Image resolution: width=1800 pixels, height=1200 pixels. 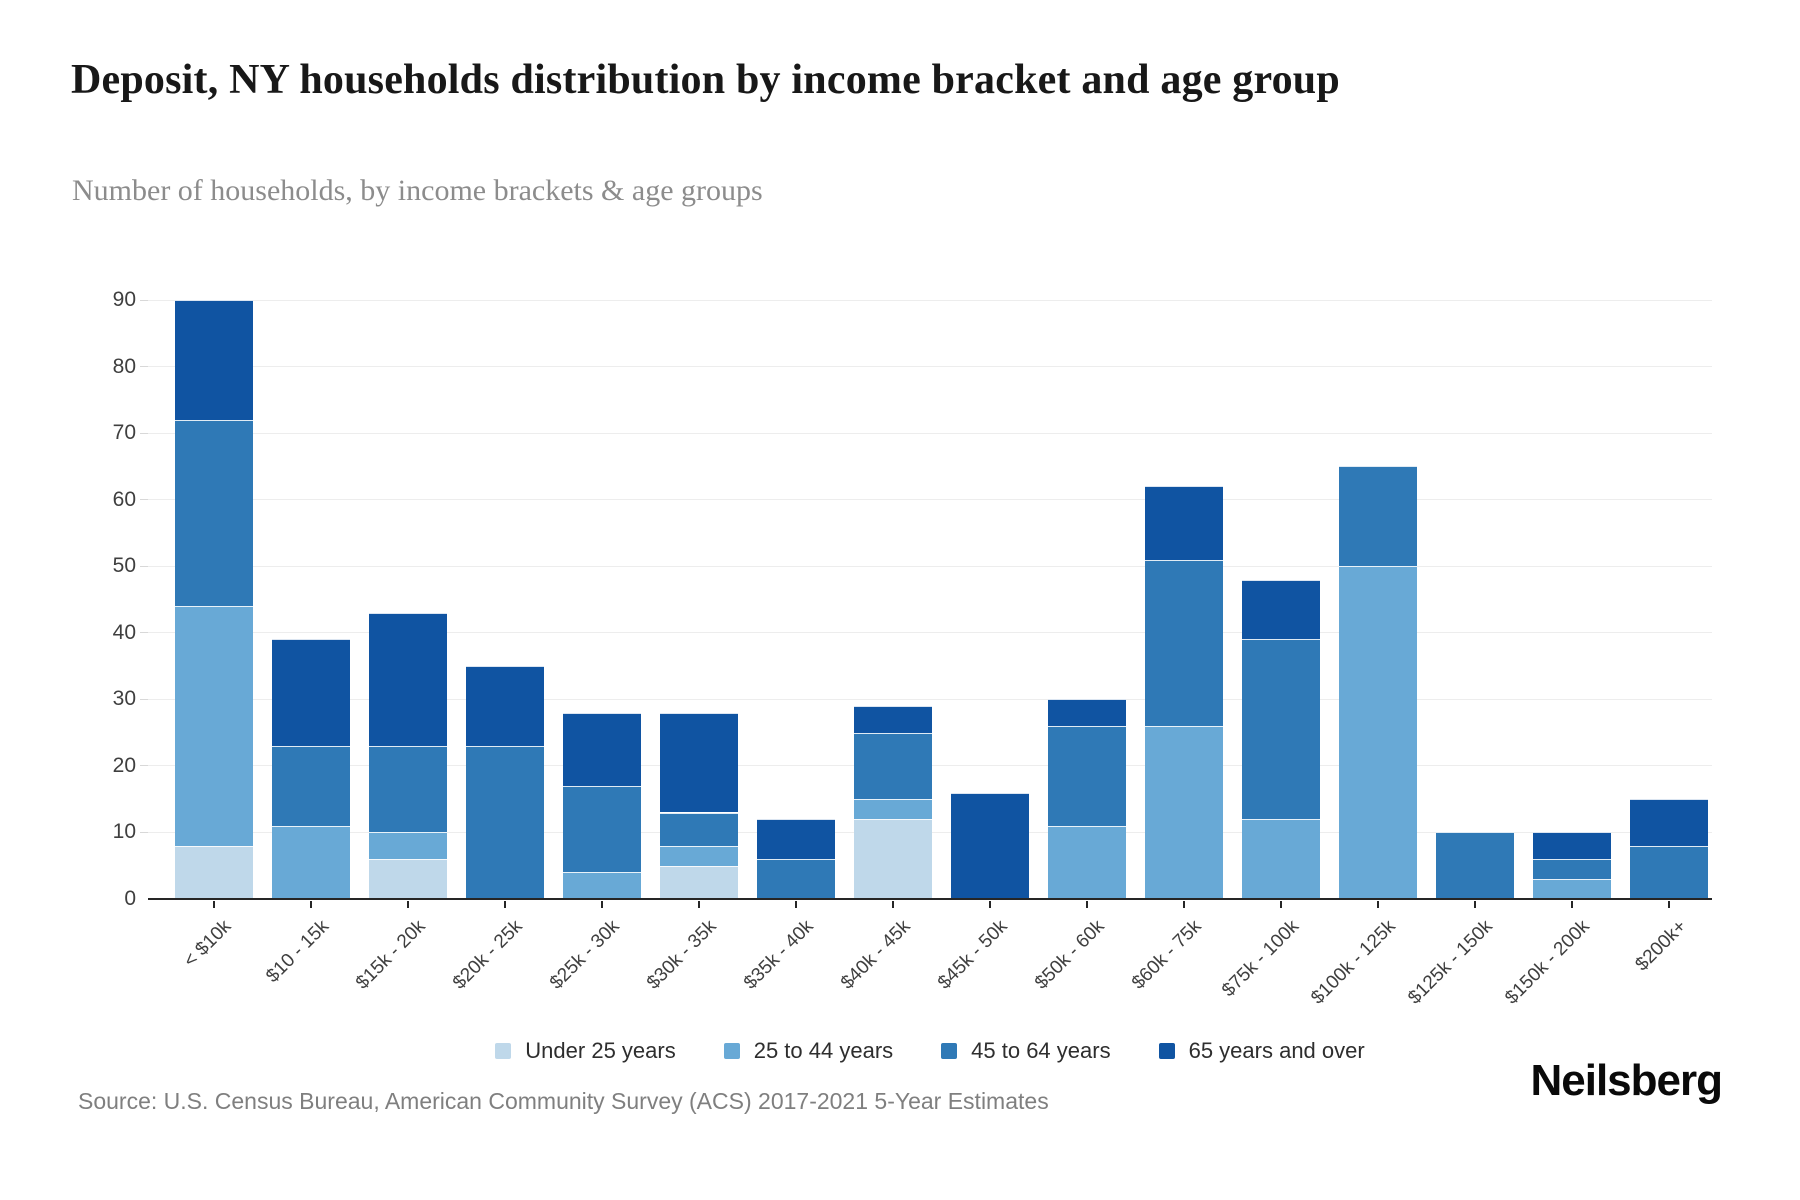 What do you see at coordinates (602, 749) in the screenshot?
I see `bar-segment-$25k - 30k-65 years and over` at bounding box center [602, 749].